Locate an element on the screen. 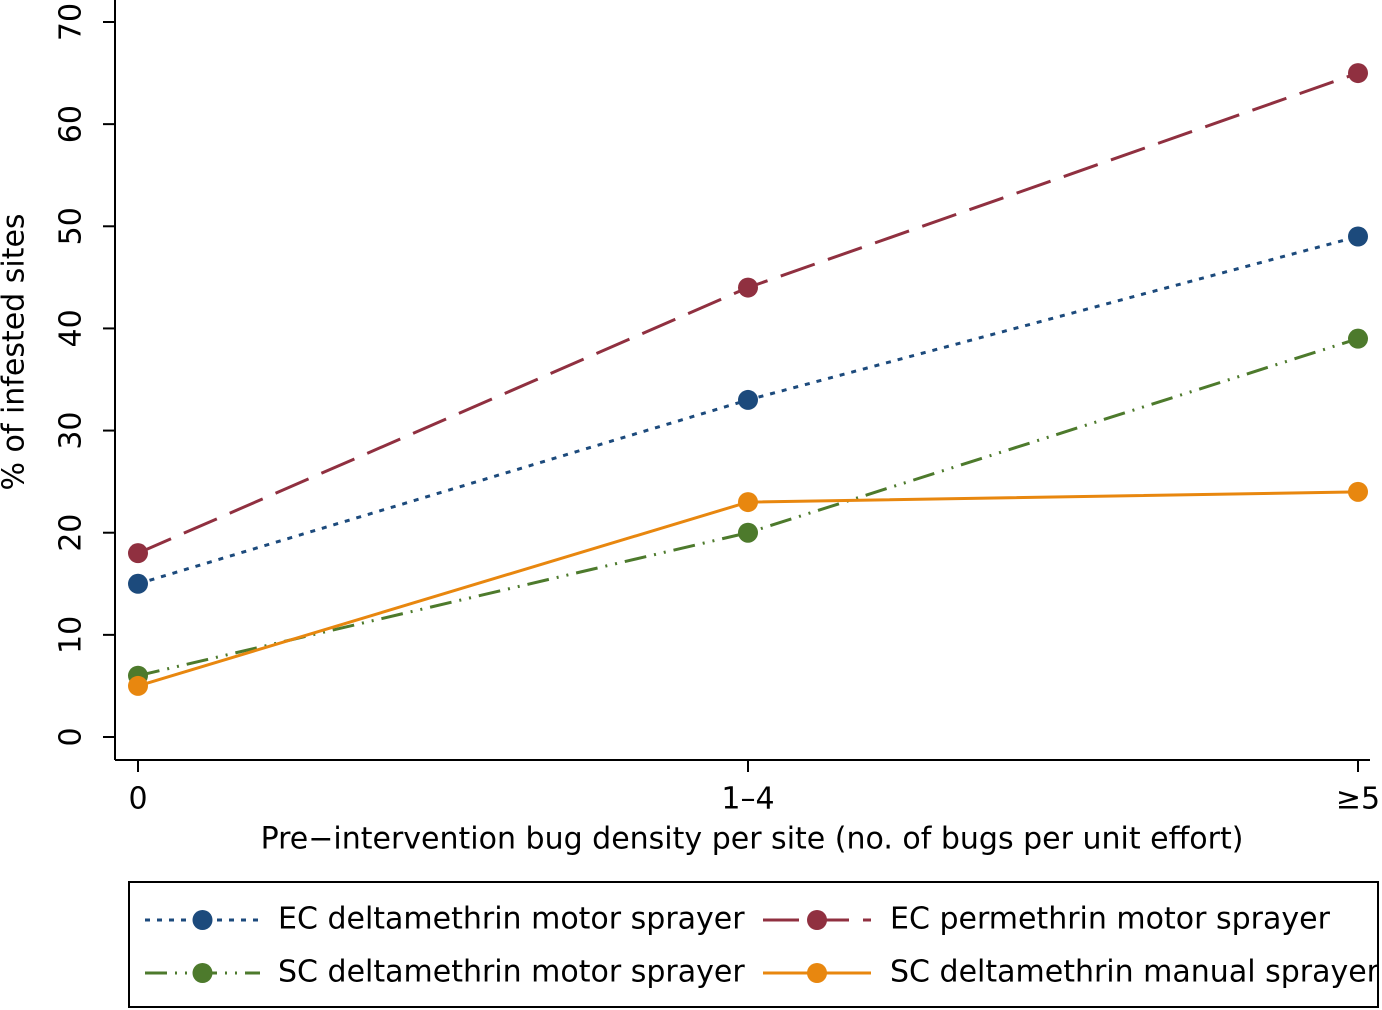  x-tick-label: 1–4 is located at coordinates (747, 799).